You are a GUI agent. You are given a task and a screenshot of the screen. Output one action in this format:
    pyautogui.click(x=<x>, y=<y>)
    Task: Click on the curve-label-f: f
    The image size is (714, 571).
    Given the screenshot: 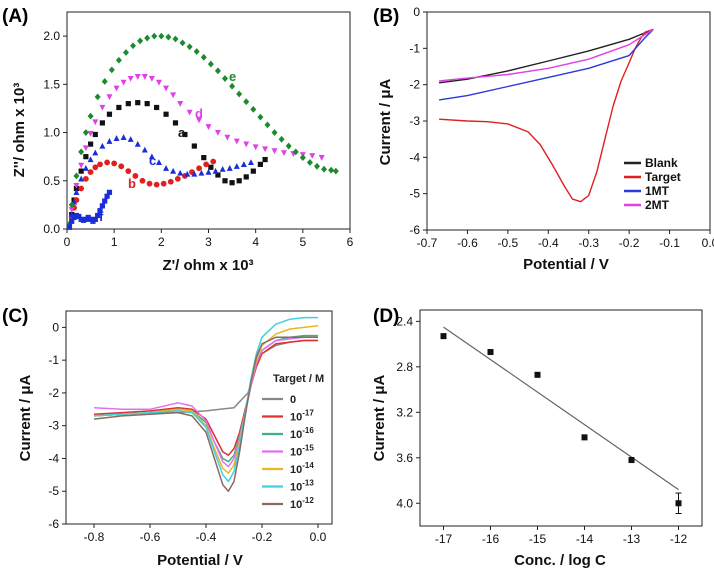 What is the action you would take?
    pyautogui.click(x=101, y=216)
    